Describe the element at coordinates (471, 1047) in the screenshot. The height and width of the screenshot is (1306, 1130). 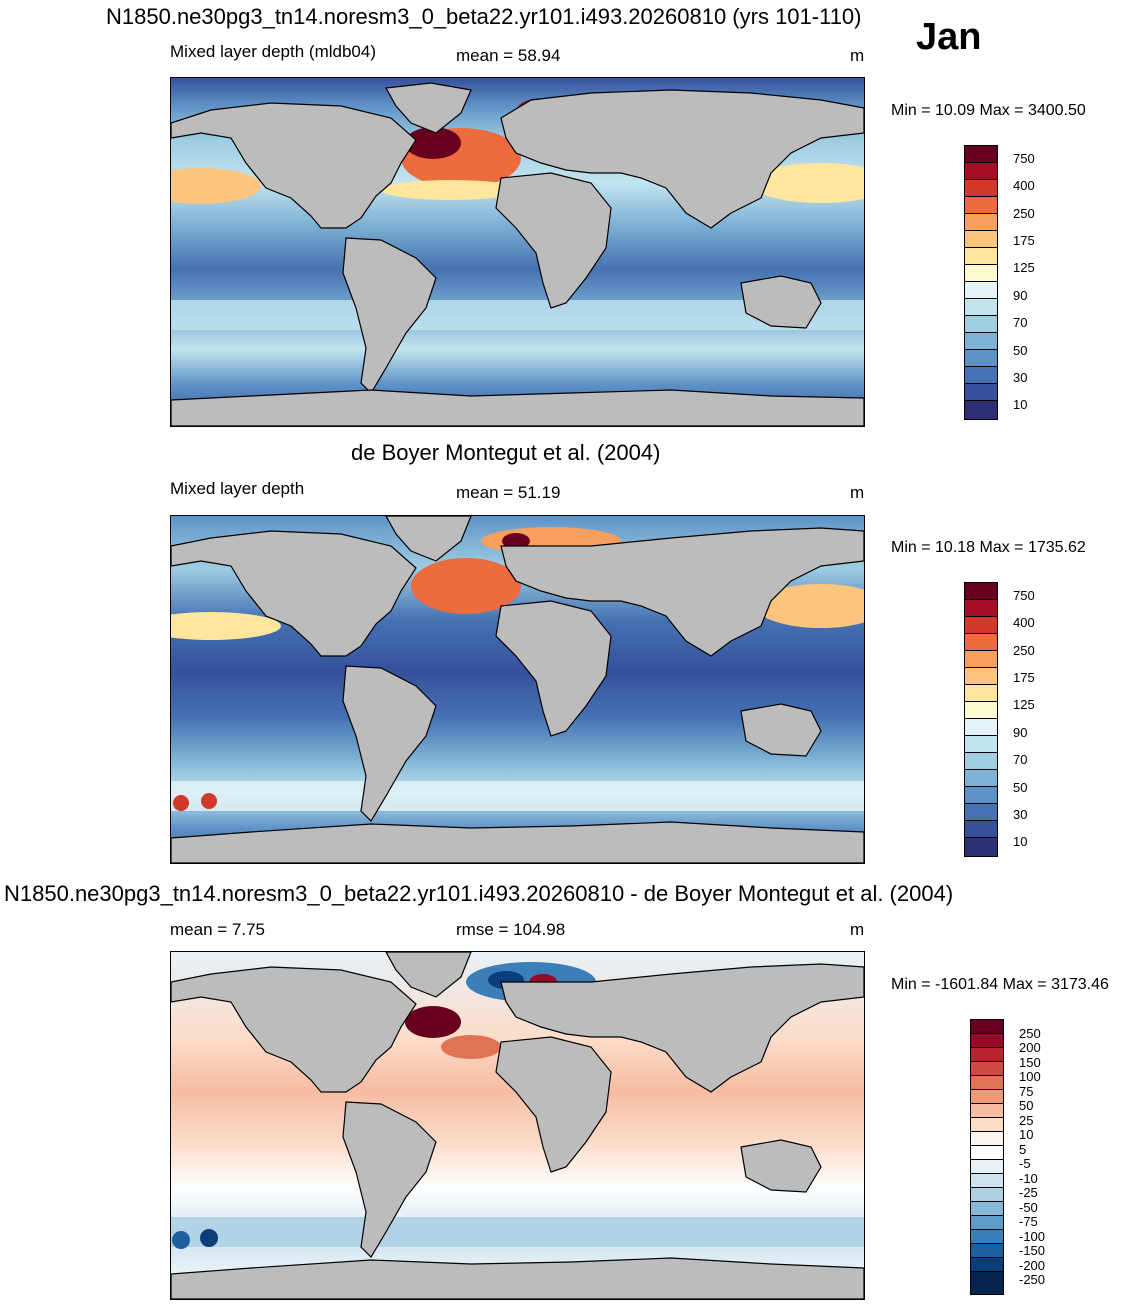
I see `north-atlantic-positive` at that location.